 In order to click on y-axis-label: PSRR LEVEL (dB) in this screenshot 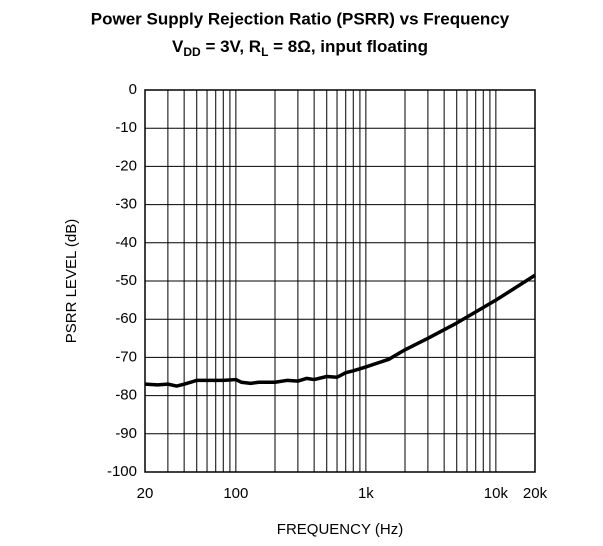, I will do `click(71, 281)`.